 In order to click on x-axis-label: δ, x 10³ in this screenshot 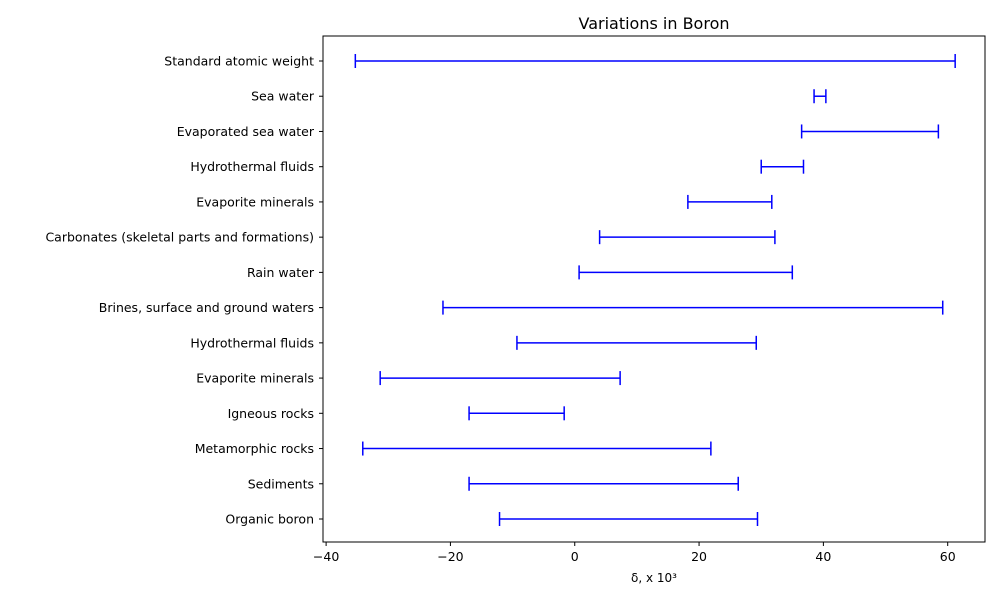, I will do `click(654, 578)`.